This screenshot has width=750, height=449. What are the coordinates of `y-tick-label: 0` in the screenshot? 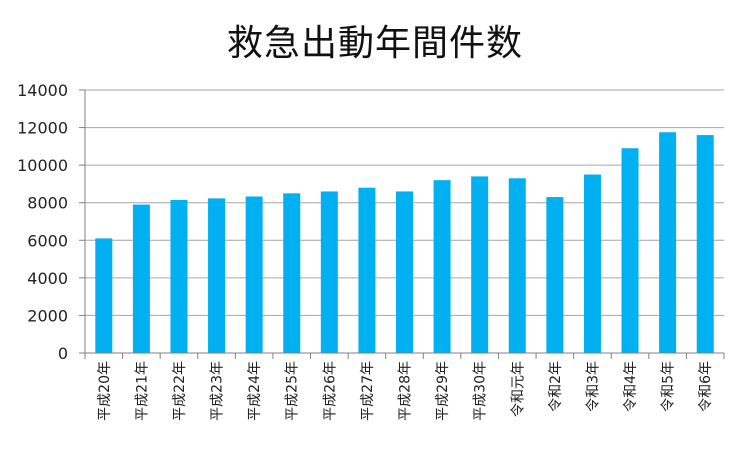 It's located at (63, 353).